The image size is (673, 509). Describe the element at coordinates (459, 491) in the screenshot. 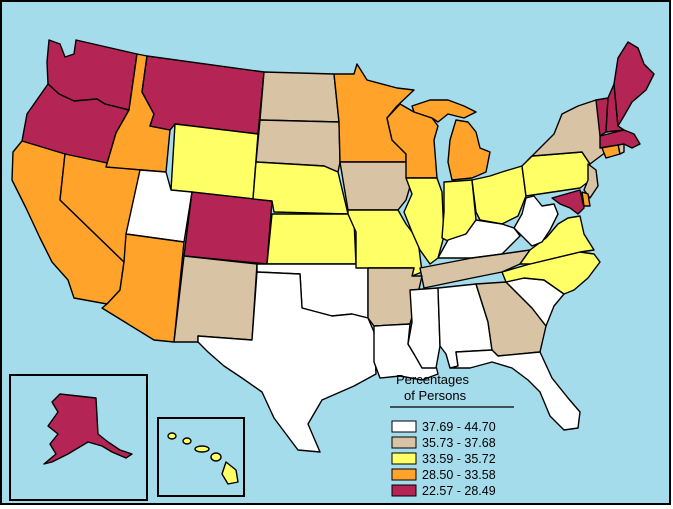

I see `legend-label-5: 22.57 - 28.49` at that location.